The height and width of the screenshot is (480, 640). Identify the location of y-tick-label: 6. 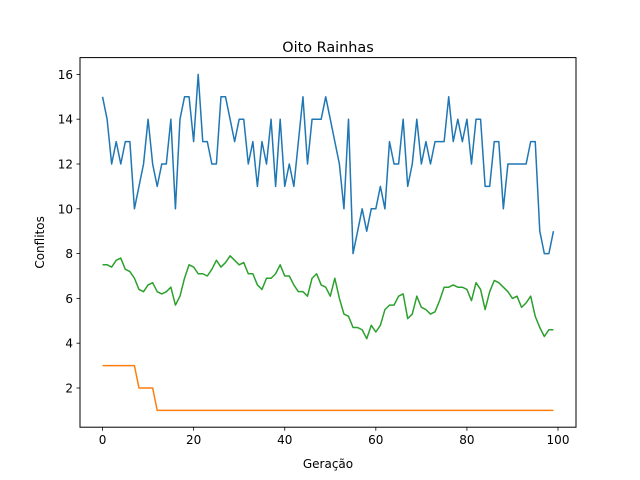
(69, 299).